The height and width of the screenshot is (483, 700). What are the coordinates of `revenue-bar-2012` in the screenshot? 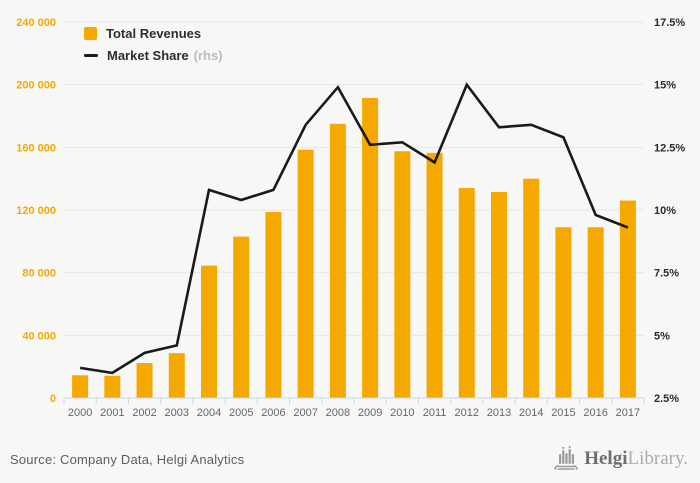 It's located at (466, 293).